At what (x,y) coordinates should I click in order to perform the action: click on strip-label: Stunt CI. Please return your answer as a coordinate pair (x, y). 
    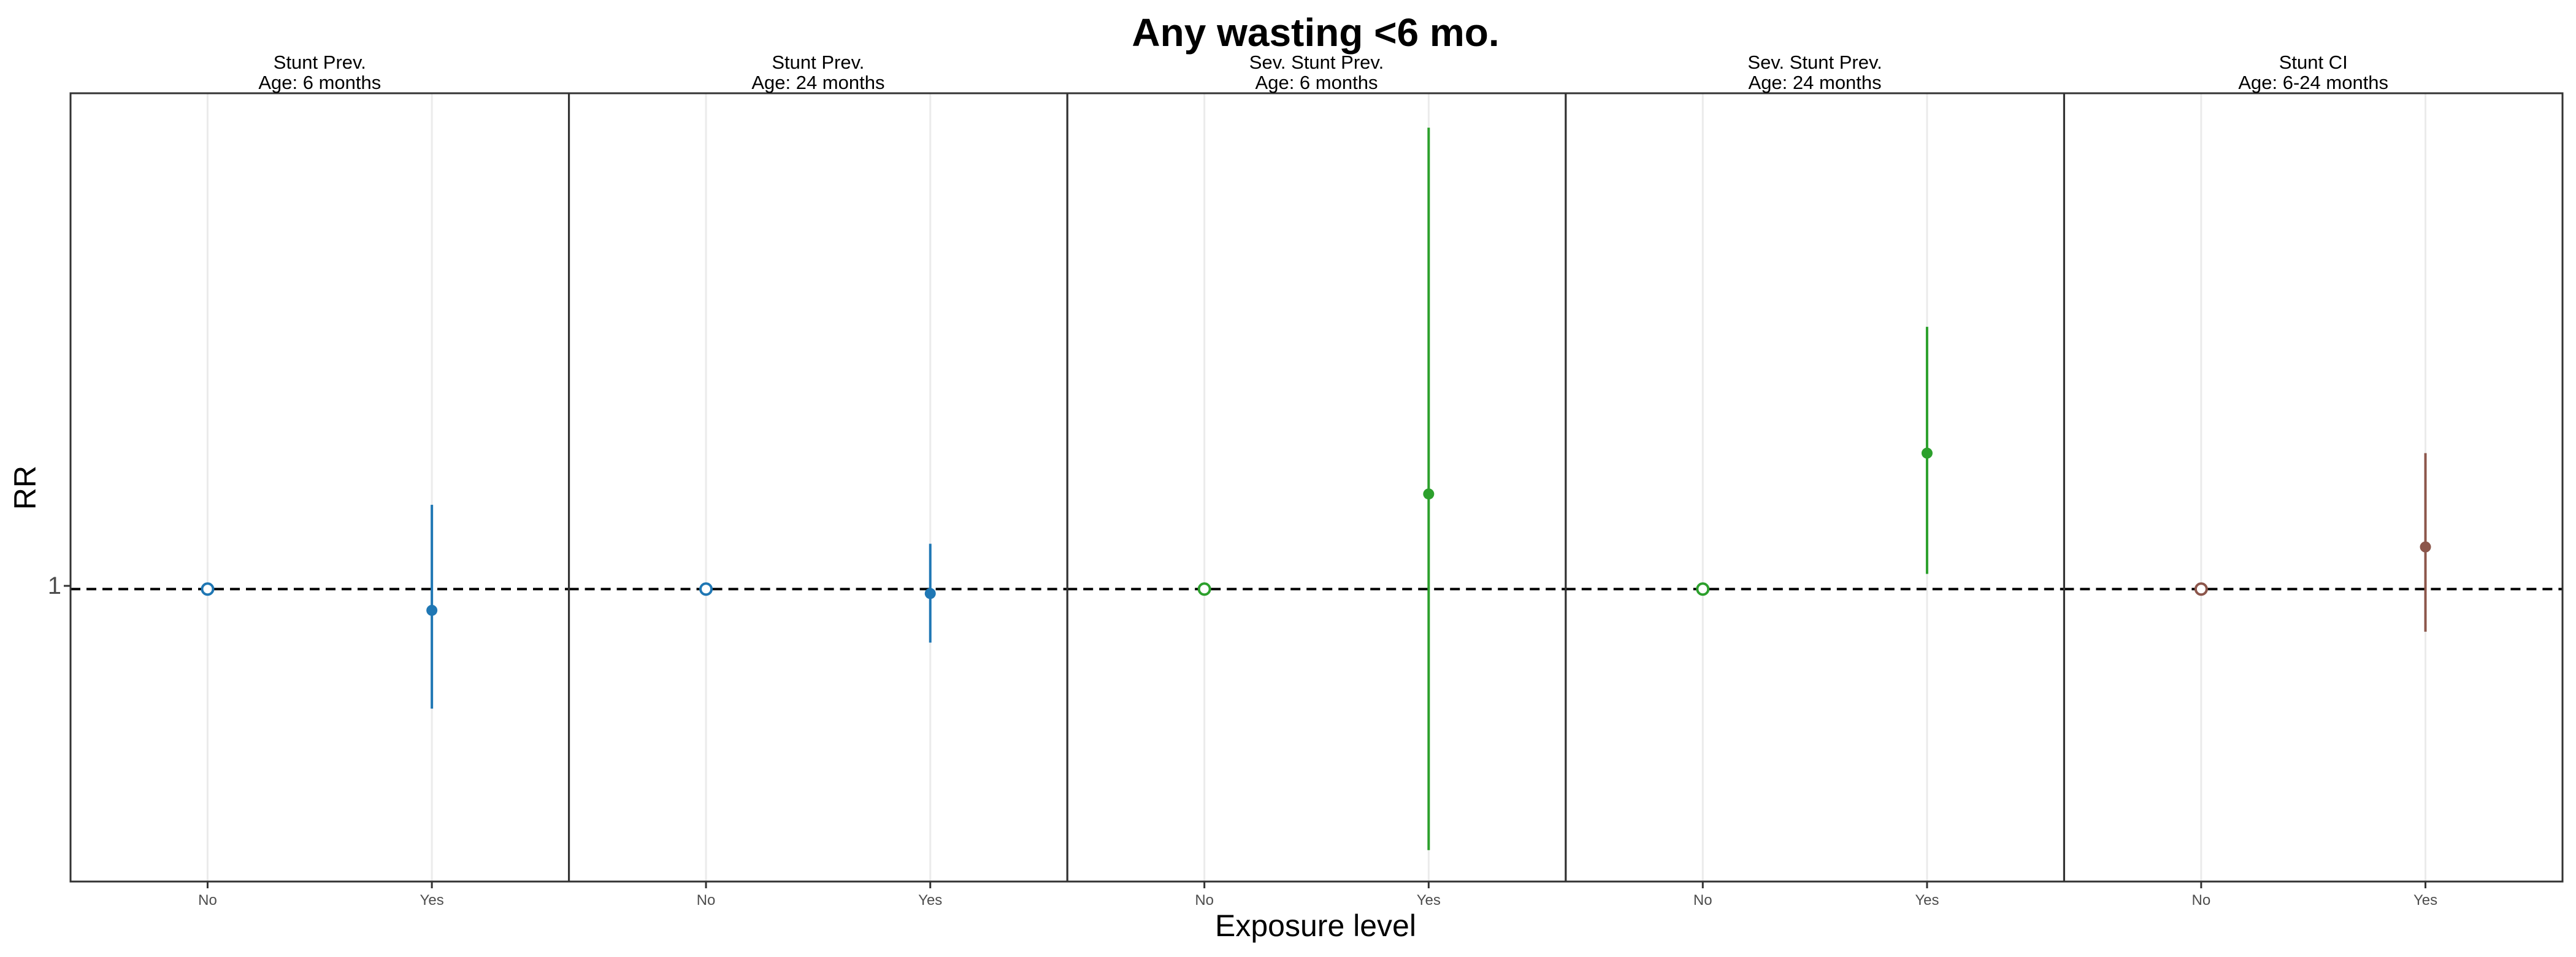
    Looking at the image, I should click on (2313, 63).